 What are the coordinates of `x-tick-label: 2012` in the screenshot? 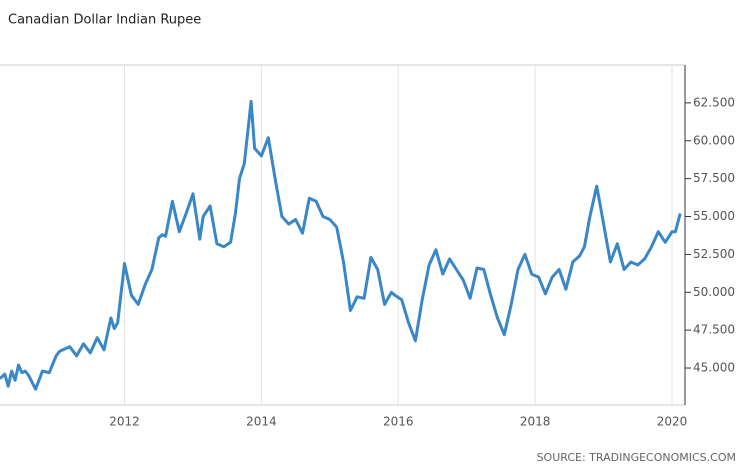 It's located at (124, 422).